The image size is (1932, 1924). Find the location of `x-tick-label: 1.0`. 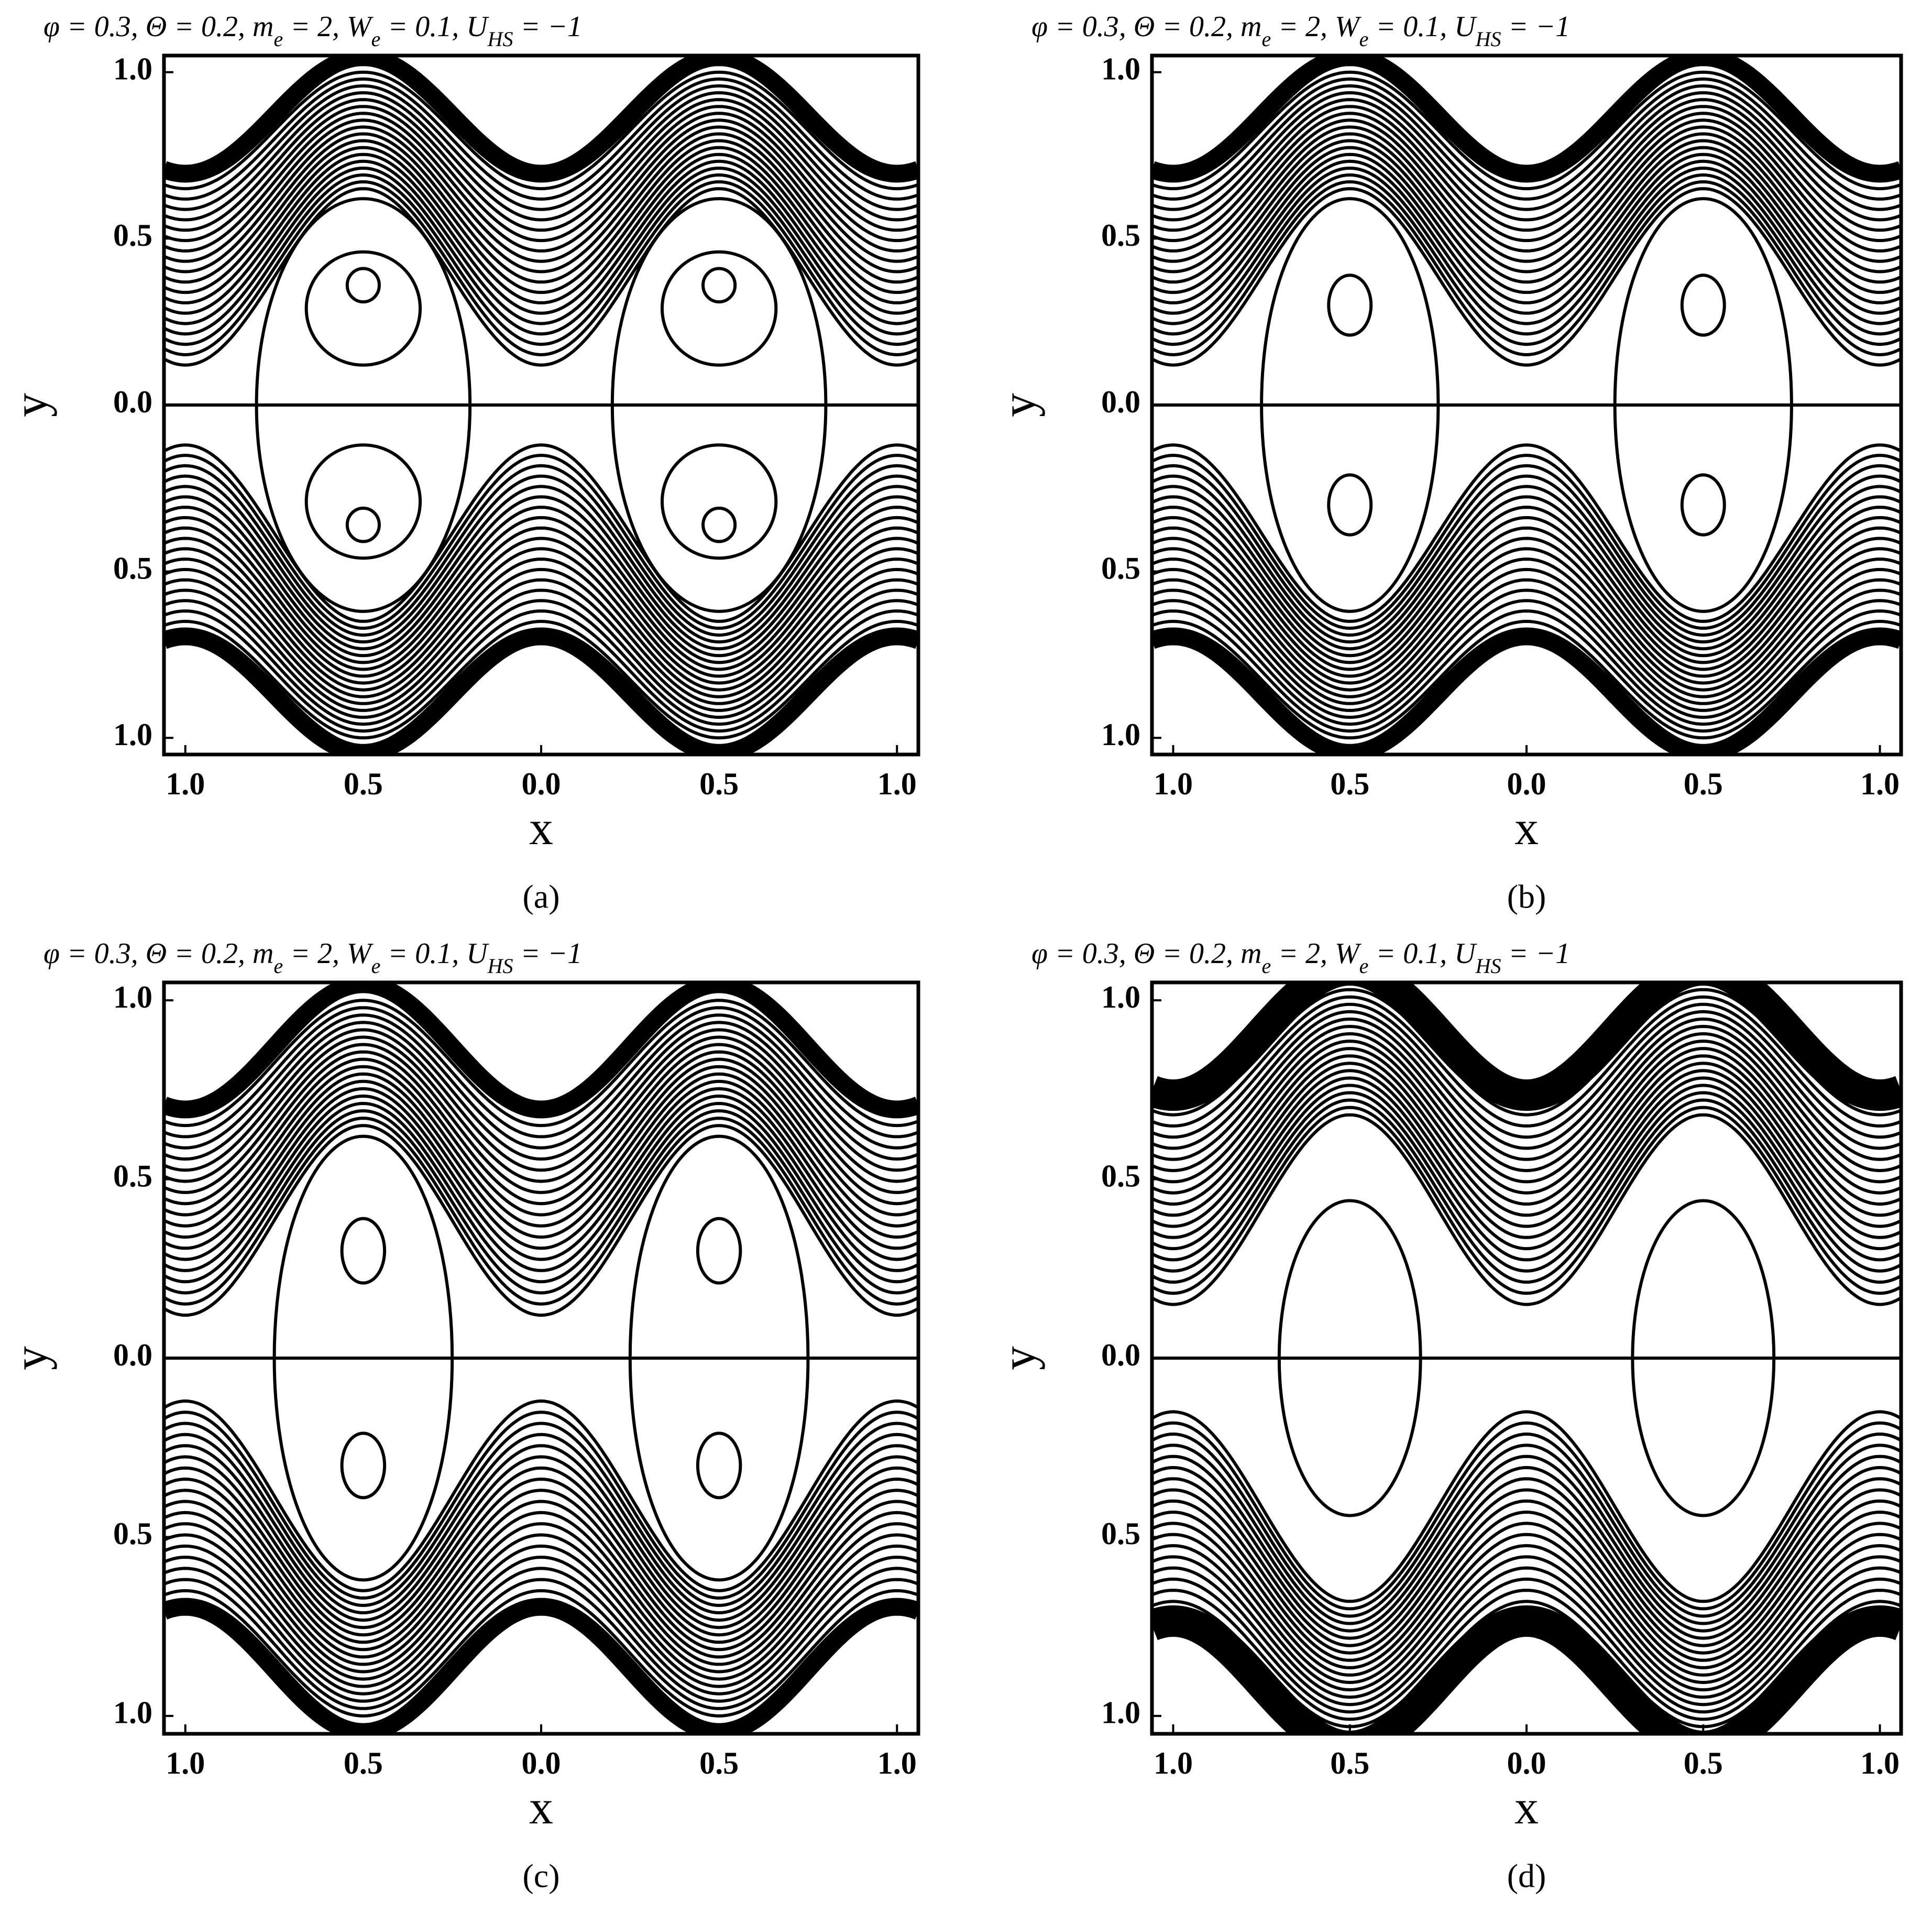

x-tick-label: 1.0 is located at coordinates (897, 784).